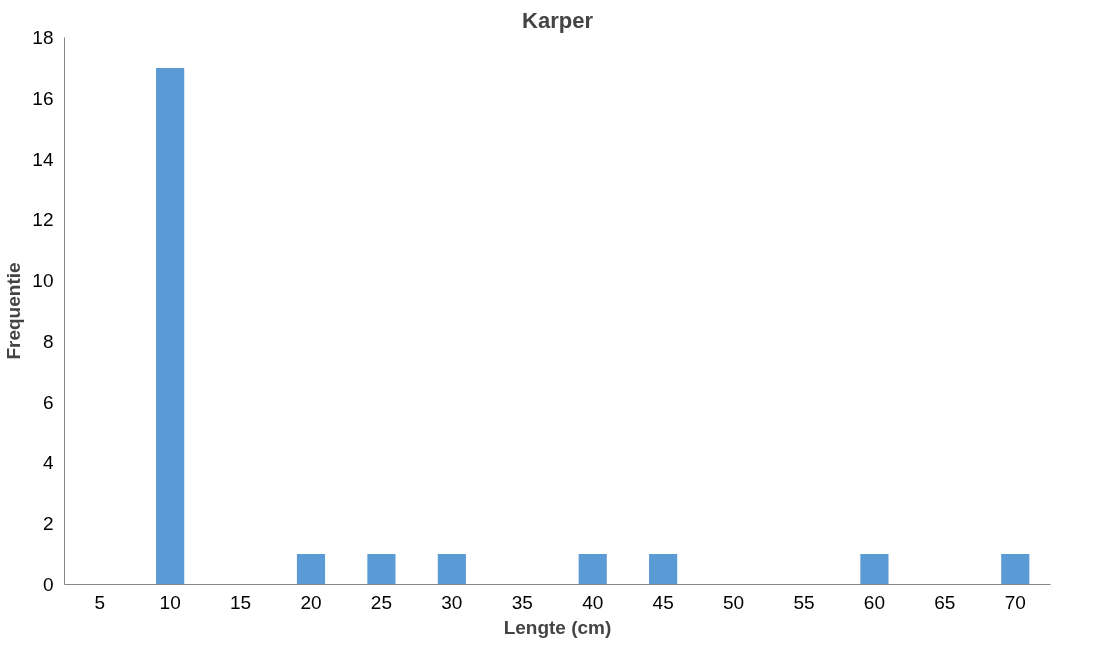 The image size is (1102, 654). What do you see at coordinates (43, 220) in the screenshot?
I see `y-tick-label: 12` at bounding box center [43, 220].